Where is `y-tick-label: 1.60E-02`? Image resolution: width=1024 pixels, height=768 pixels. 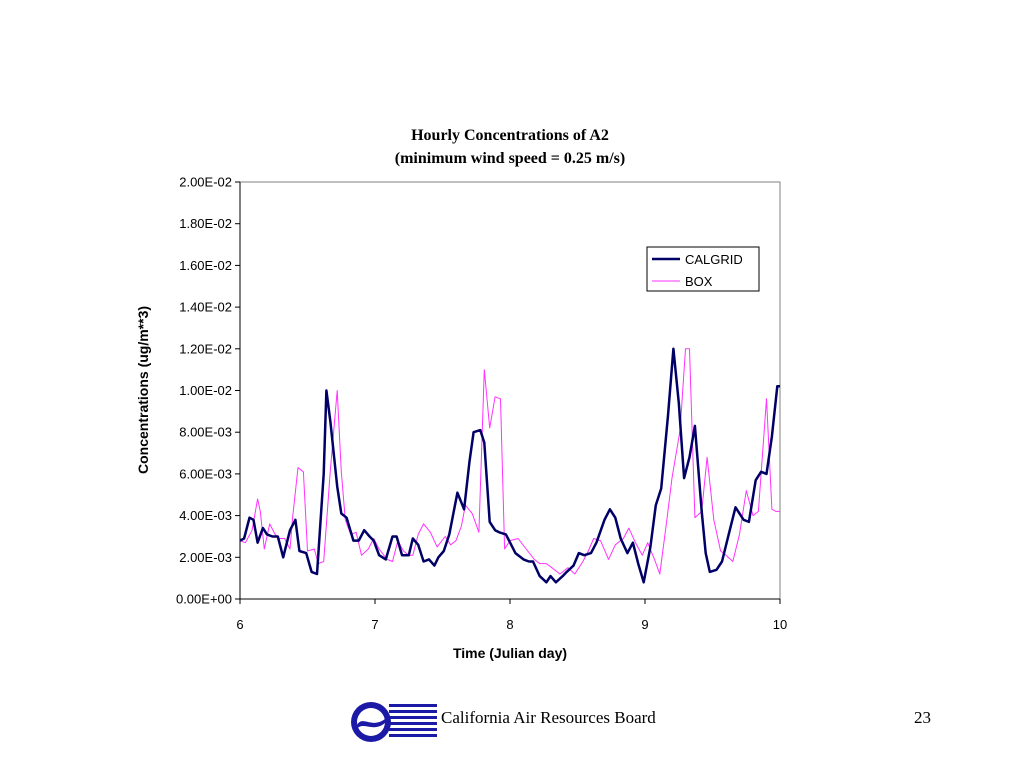
y-tick-label: 1.60E-02 is located at coordinates (205, 265).